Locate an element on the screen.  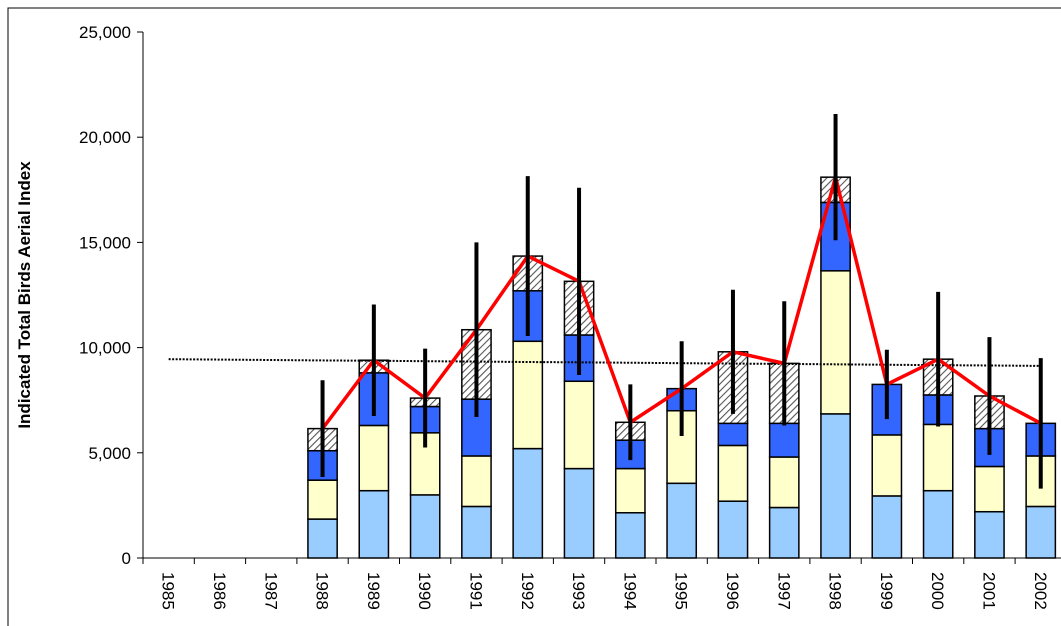
x-tick-label: 1991 is located at coordinates (475, 591).